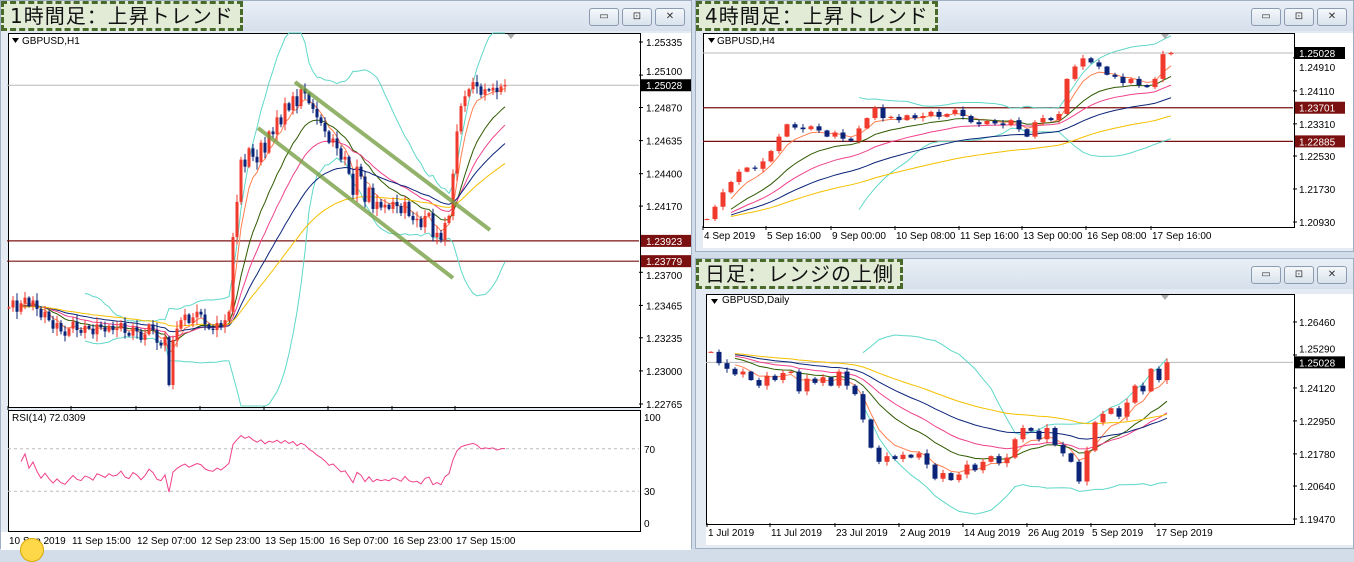 The image size is (1354, 562). I want to click on y-tick-label: 1.24910, so click(1317, 68).